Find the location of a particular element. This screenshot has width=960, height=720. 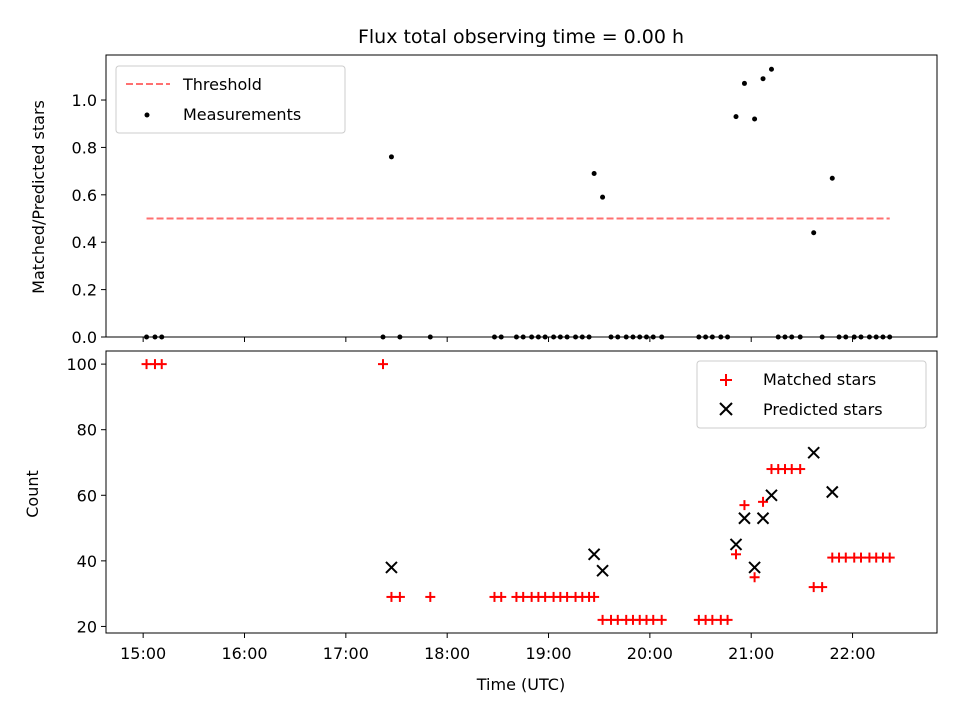

top-y-tick-label: 0.0 is located at coordinates (84, 337).